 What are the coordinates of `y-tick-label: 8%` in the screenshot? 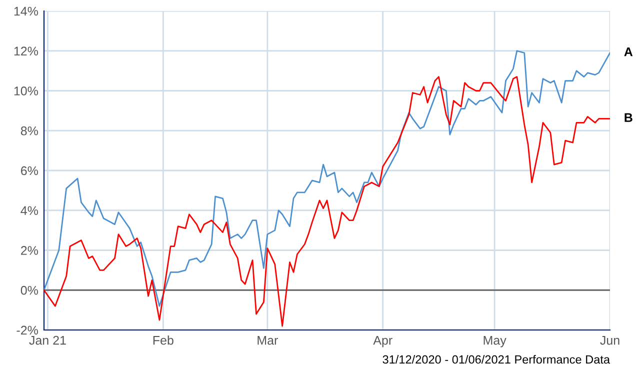 It's located at (29, 131).